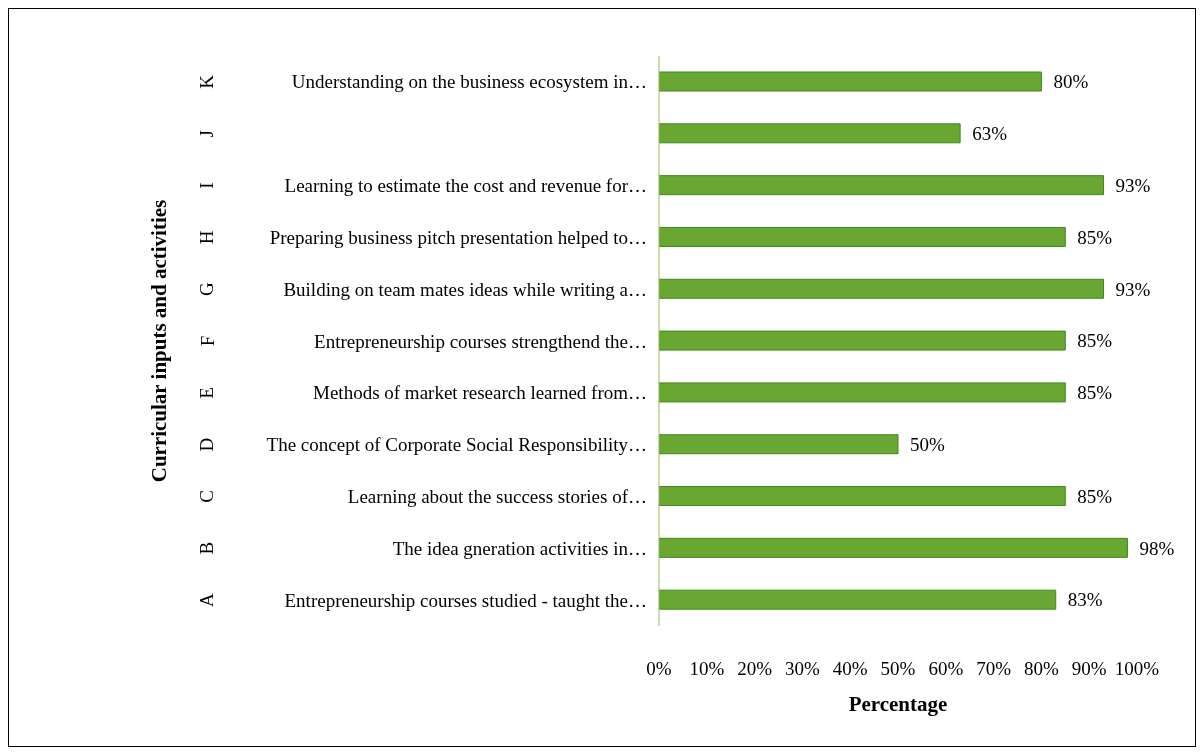 Image resolution: width=1202 pixels, height=755 pixels. Describe the element at coordinates (927, 444) in the screenshot. I see `data-label: 50%` at that location.